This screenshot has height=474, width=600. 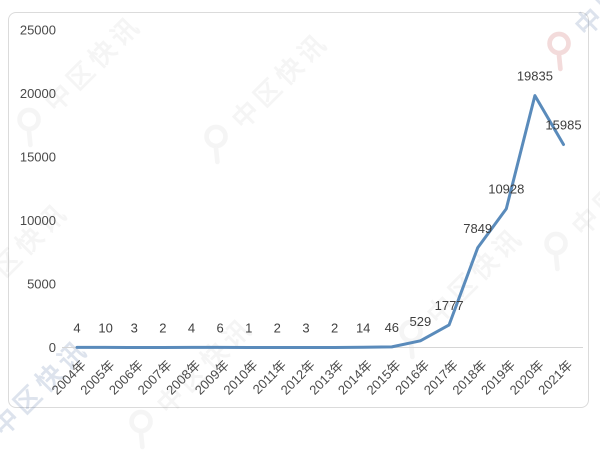 I want to click on data-label: 529, so click(x=421, y=321).